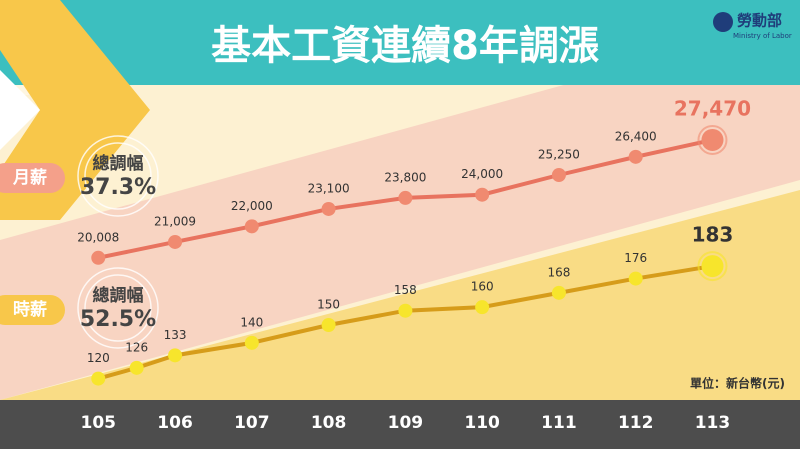 The width and height of the screenshot is (800, 449). Describe the element at coordinates (118, 319) in the screenshot. I see `annotation-value: 52.5%` at that location.